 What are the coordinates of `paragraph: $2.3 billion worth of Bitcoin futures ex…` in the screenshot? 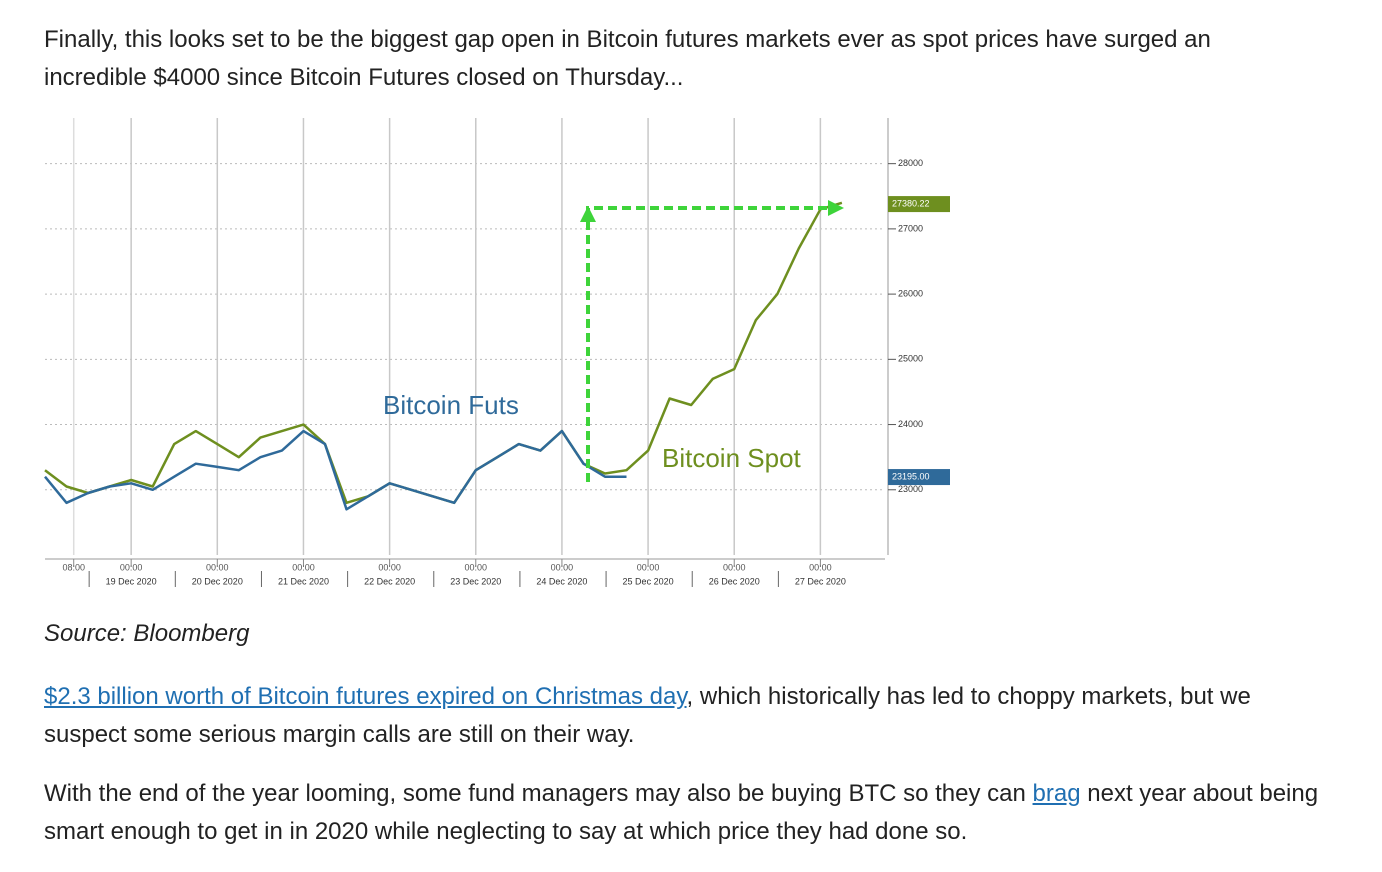 It's located at (675, 716).